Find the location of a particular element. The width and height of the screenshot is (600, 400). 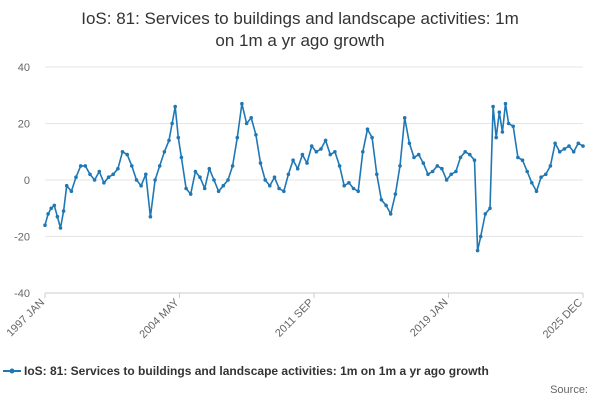

y-tick-label: -40 is located at coordinates (22, 294).